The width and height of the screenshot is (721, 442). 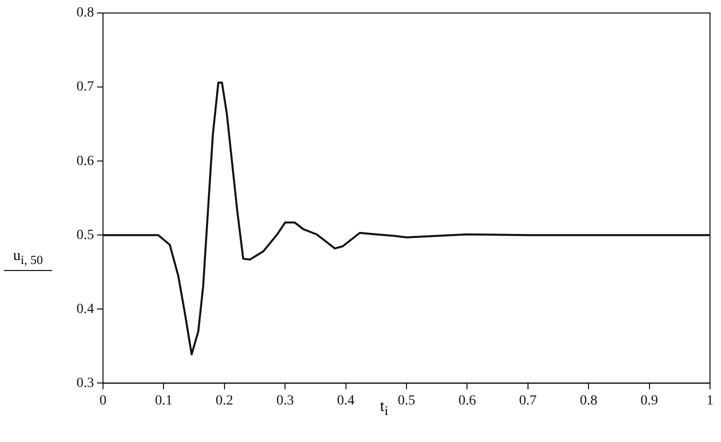 What do you see at coordinates (85, 309) in the screenshot?
I see `y-tick-label: 0.4` at bounding box center [85, 309].